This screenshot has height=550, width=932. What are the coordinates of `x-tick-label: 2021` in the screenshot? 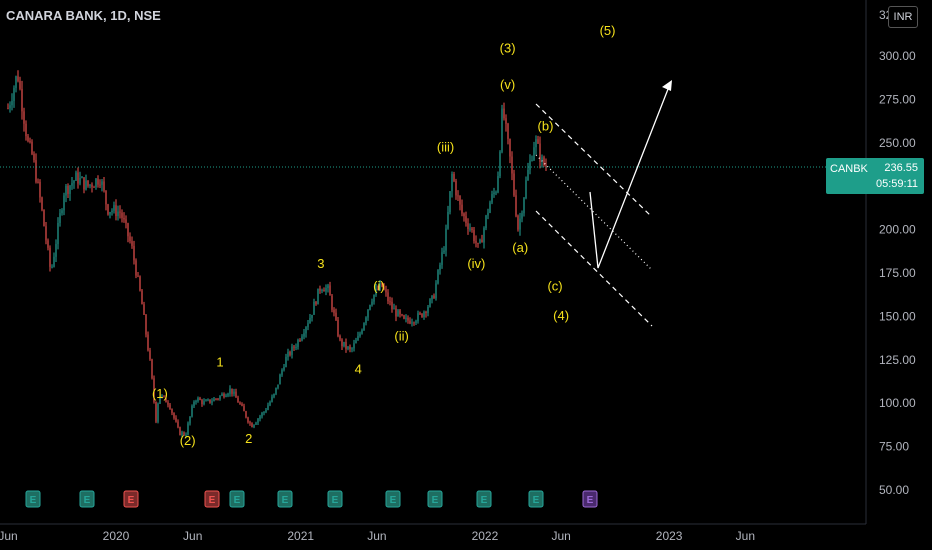 It's located at (300, 536).